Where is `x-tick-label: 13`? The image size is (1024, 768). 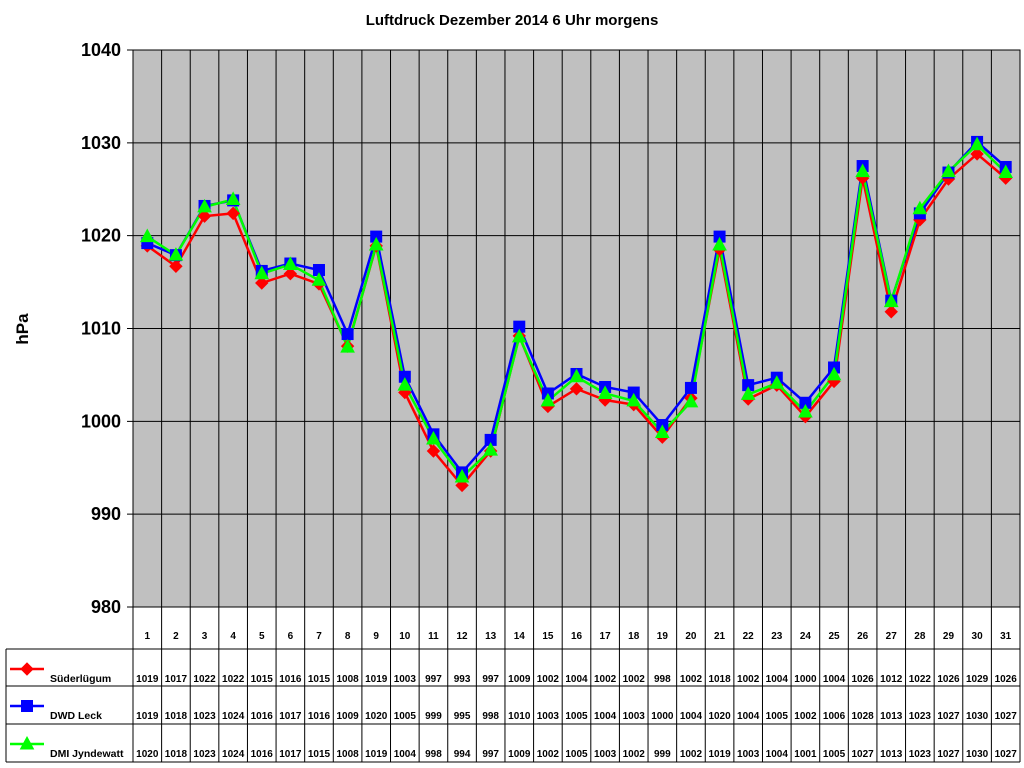 x-tick-label: 13 is located at coordinates (491, 636).